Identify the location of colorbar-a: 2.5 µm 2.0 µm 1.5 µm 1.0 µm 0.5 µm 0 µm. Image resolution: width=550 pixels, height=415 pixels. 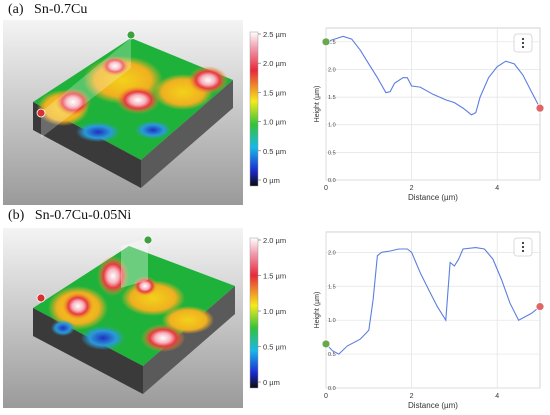
(267, 108).